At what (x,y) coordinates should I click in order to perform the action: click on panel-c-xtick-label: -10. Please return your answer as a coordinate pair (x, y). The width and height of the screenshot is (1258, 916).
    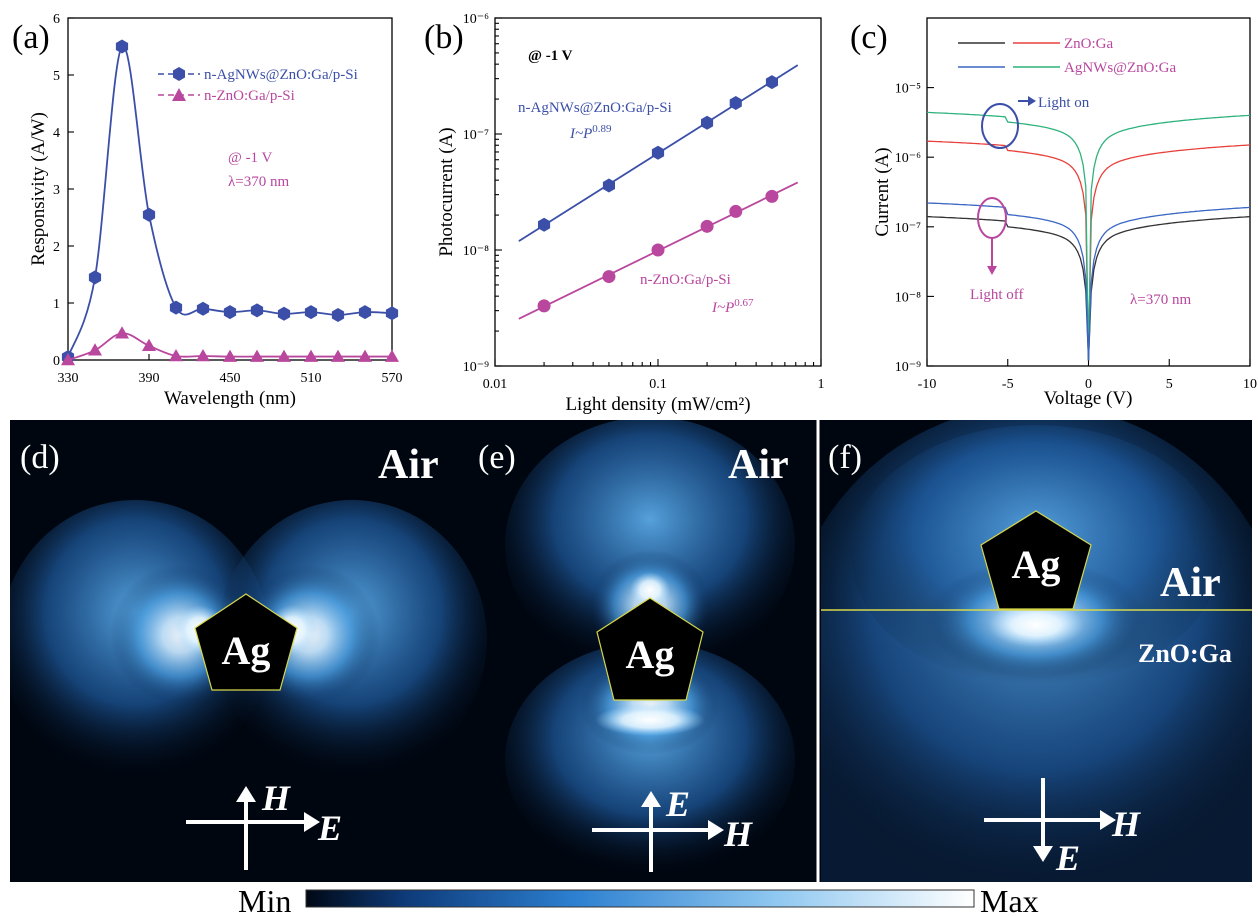
    Looking at the image, I should click on (927, 384).